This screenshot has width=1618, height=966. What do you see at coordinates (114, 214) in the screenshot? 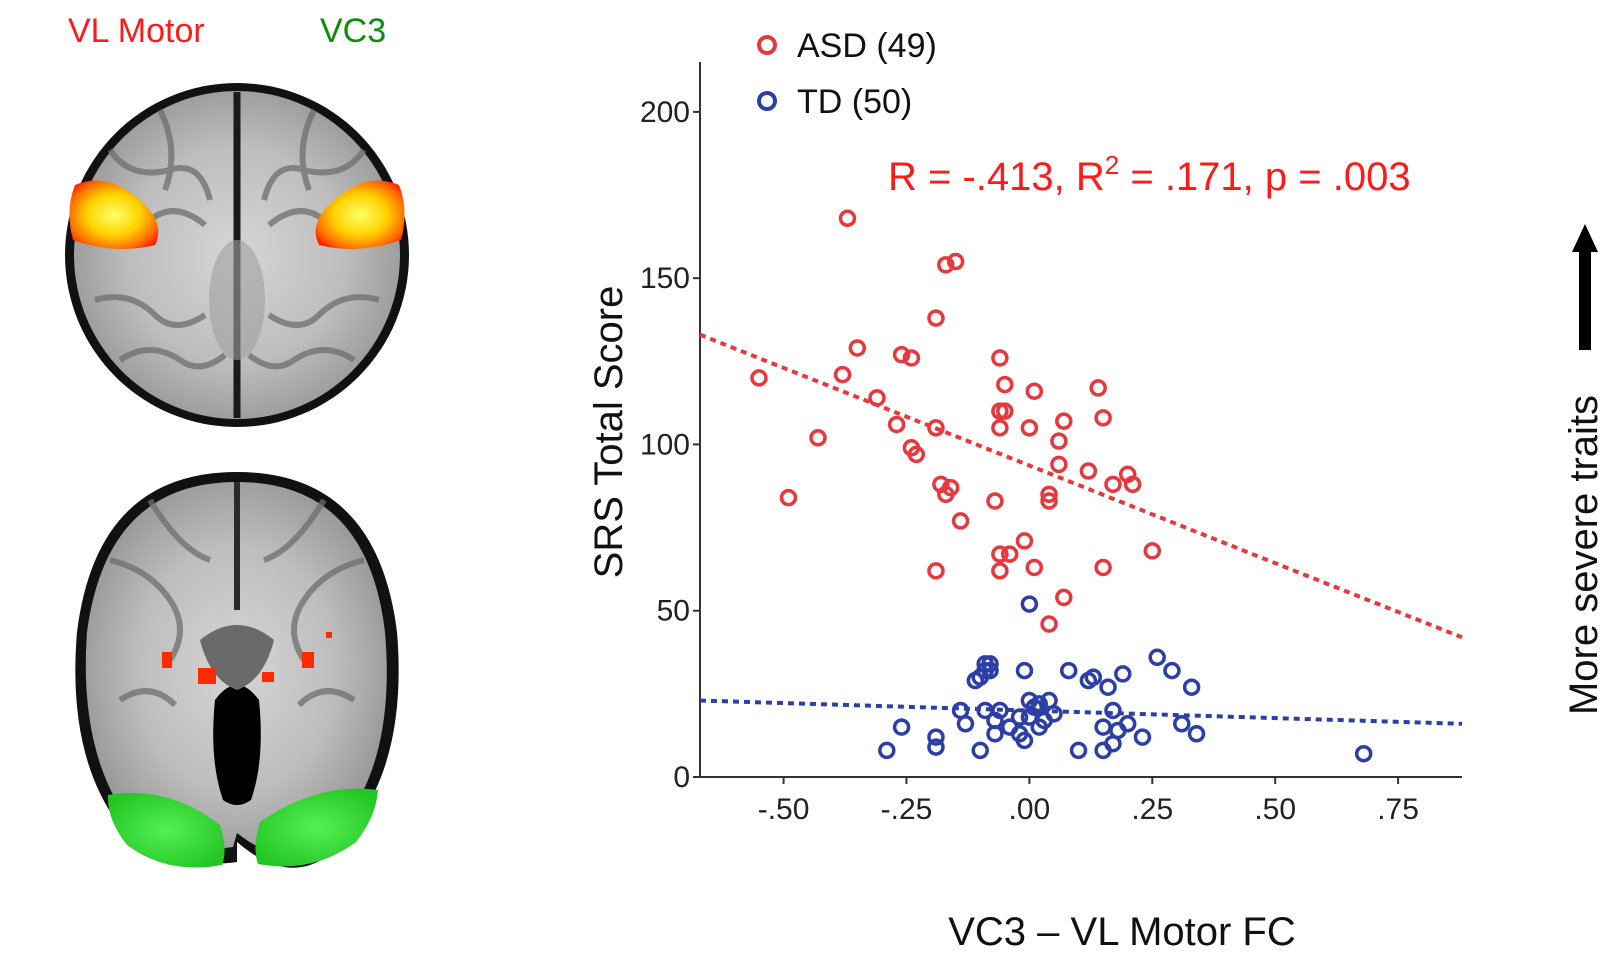
I see `vl-motor-left-activation` at bounding box center [114, 214].